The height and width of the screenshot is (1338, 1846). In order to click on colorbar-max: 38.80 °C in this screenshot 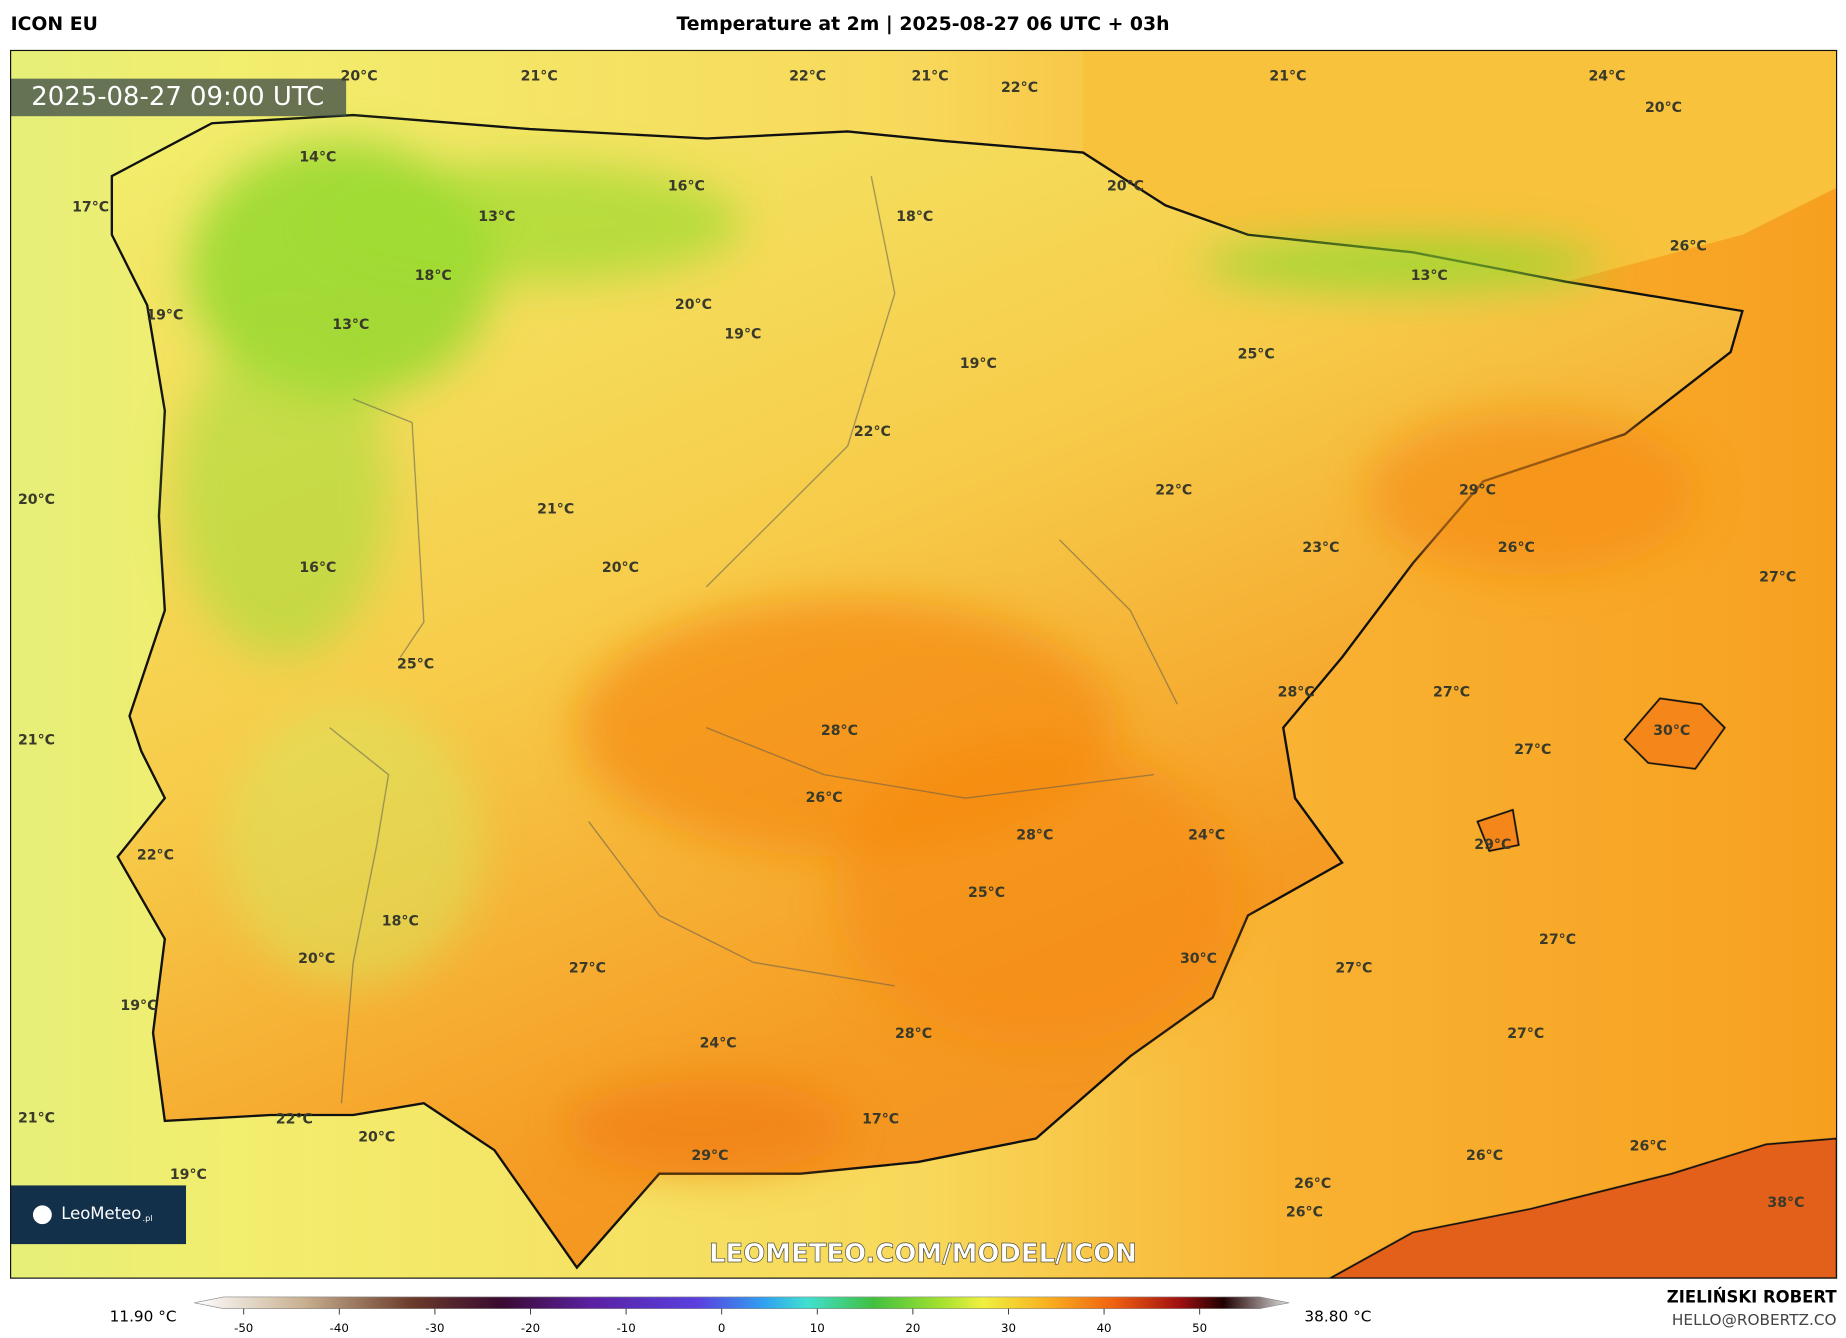, I will do `click(1337, 1316)`.